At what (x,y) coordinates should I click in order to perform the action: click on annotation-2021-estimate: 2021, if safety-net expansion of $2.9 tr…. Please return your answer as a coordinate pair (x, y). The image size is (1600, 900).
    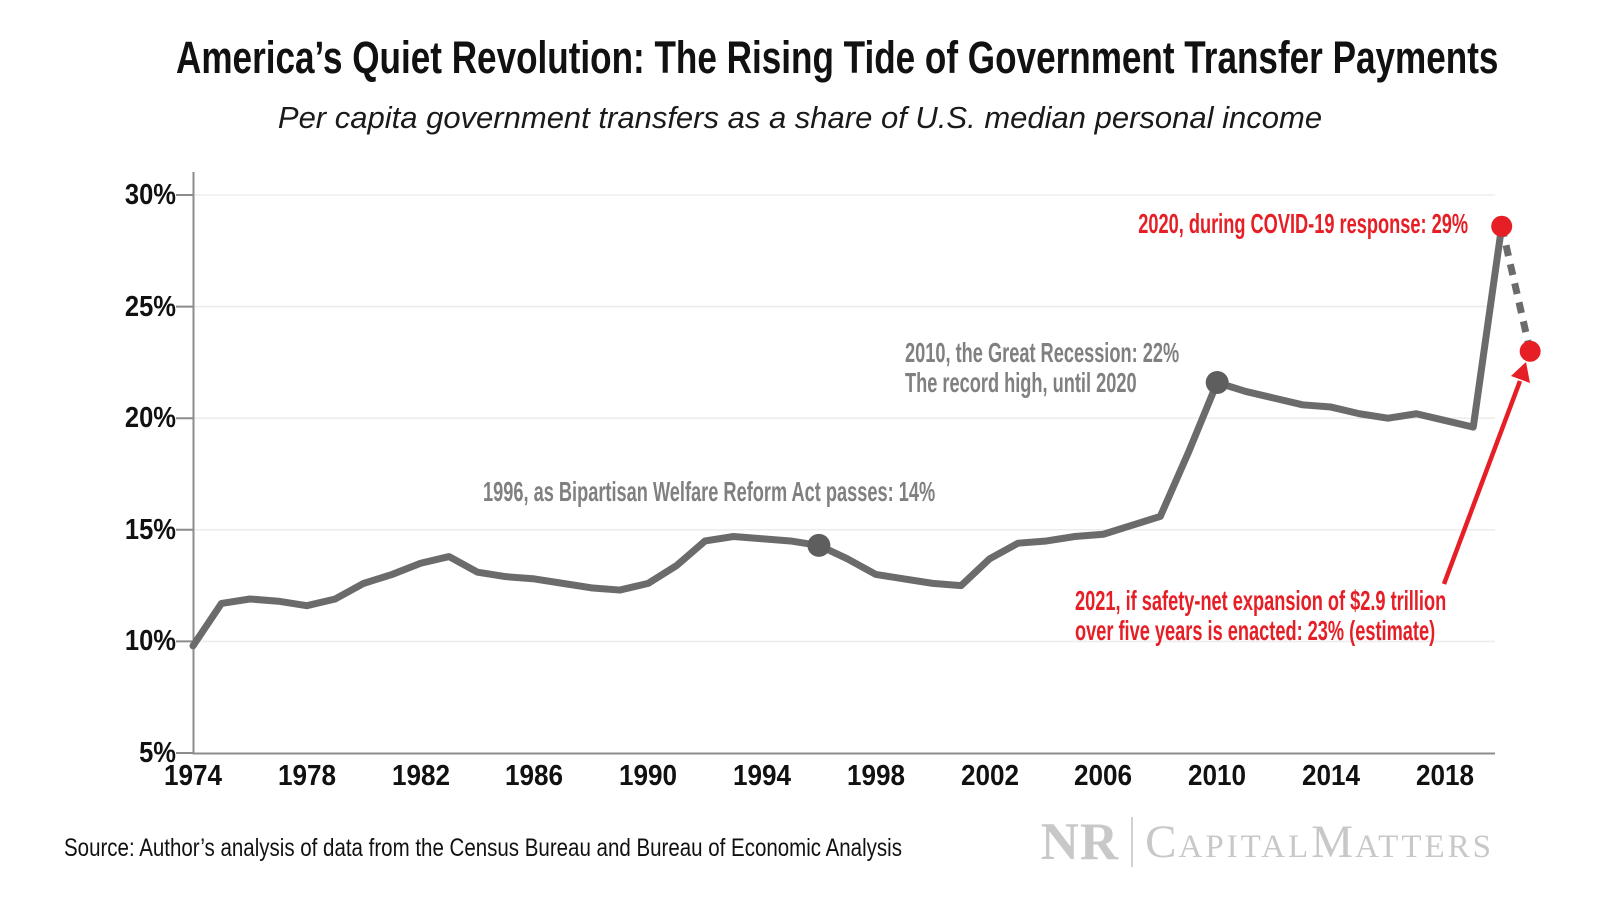
    Looking at the image, I should click on (1260, 615).